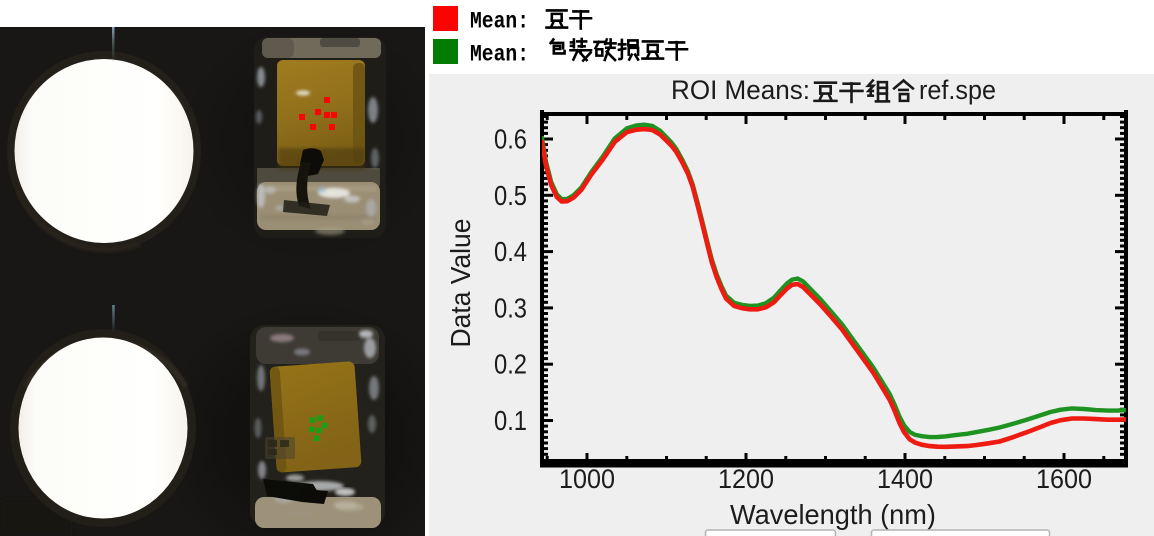 This screenshot has height=536, width=1154. What do you see at coordinates (510, 139) in the screenshot?
I see `svg-text: 0.6` at bounding box center [510, 139].